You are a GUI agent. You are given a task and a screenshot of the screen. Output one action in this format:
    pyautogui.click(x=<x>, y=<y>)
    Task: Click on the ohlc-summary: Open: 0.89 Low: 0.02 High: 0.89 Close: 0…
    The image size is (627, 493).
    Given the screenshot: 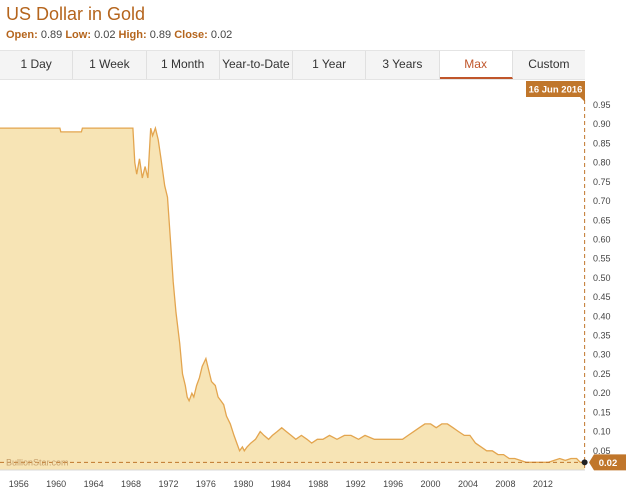 What is the action you would take?
    pyautogui.click(x=119, y=35)
    